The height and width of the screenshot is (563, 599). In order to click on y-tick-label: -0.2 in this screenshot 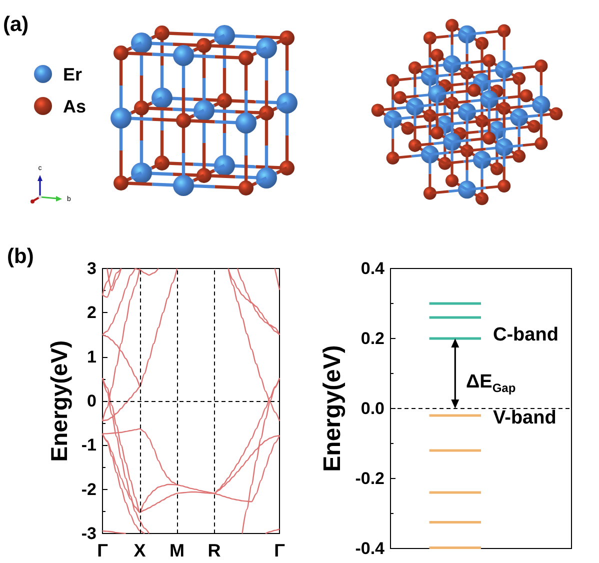, I will do `click(369, 478)`.